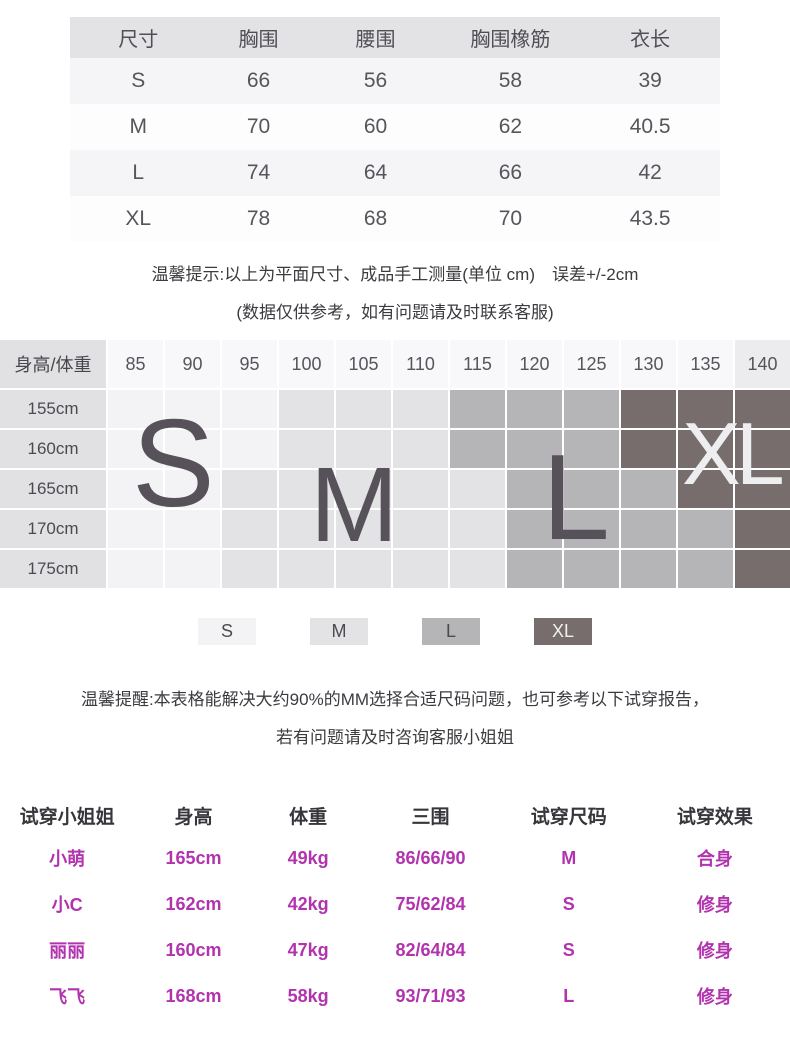 This screenshot has height=1039, width=790. Describe the element at coordinates (53, 364) in the screenshot. I see `height-weight-corner-label: 身高/体重` at that location.